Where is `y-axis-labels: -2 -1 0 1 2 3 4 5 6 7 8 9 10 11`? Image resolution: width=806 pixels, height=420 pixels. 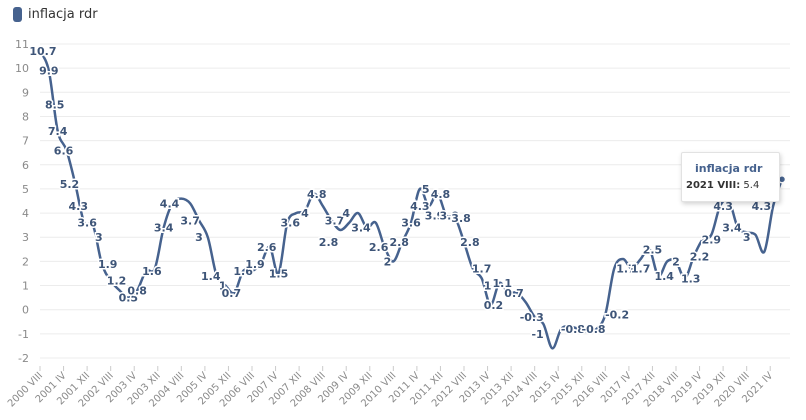 y-axis-labels: -2 -1 0 1 2 3 4 5 6 7 8 9 10 11 is located at coordinates (22, 201).